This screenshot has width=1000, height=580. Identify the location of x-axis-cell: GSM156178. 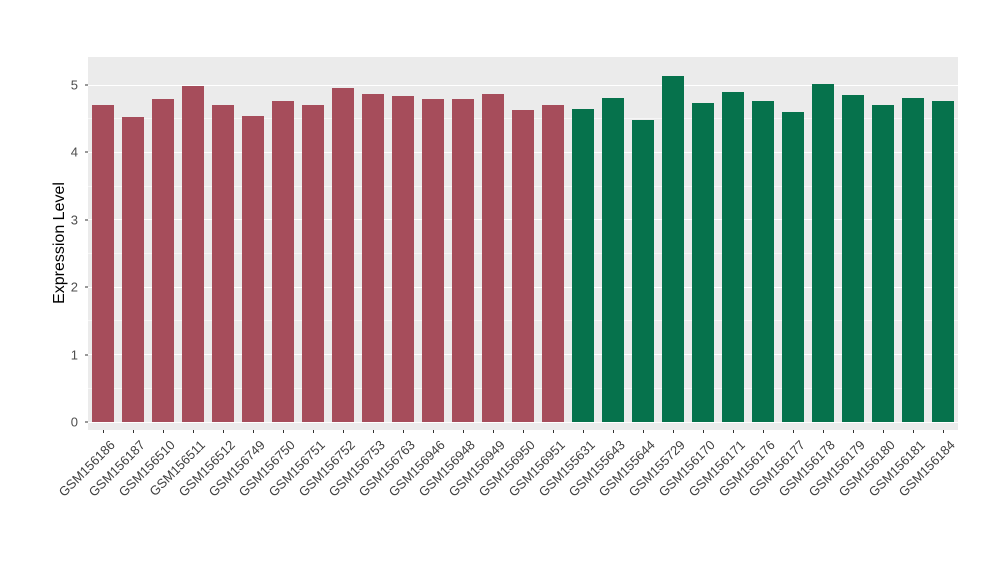
(807, 505).